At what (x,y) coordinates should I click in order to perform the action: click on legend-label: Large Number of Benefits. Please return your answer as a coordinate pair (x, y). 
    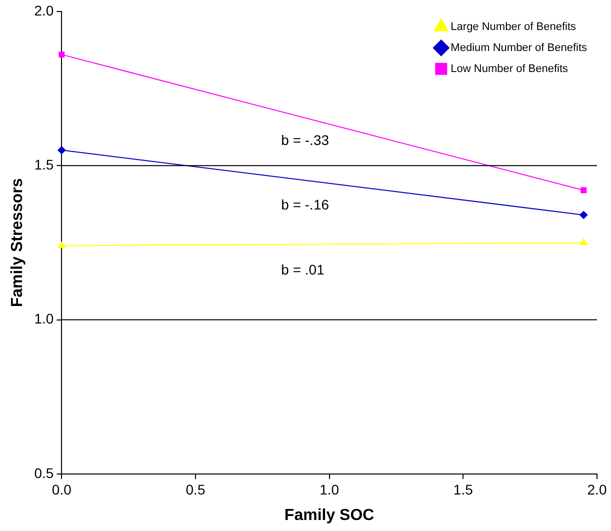
    Looking at the image, I should click on (513, 26).